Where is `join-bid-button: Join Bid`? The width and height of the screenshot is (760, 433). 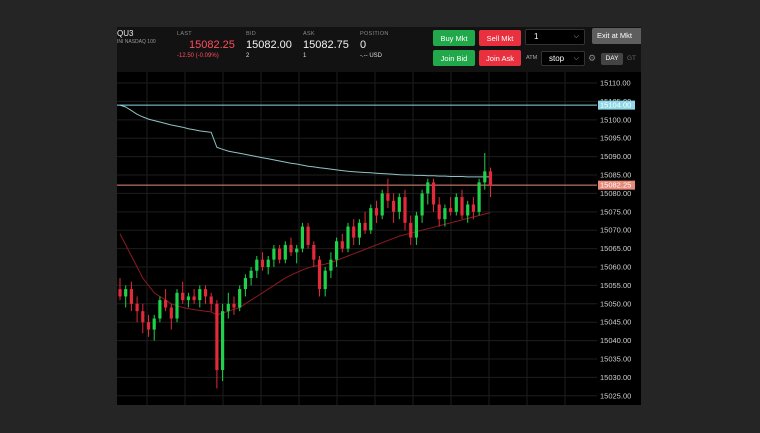 join-bid-button: Join Bid is located at coordinates (454, 58).